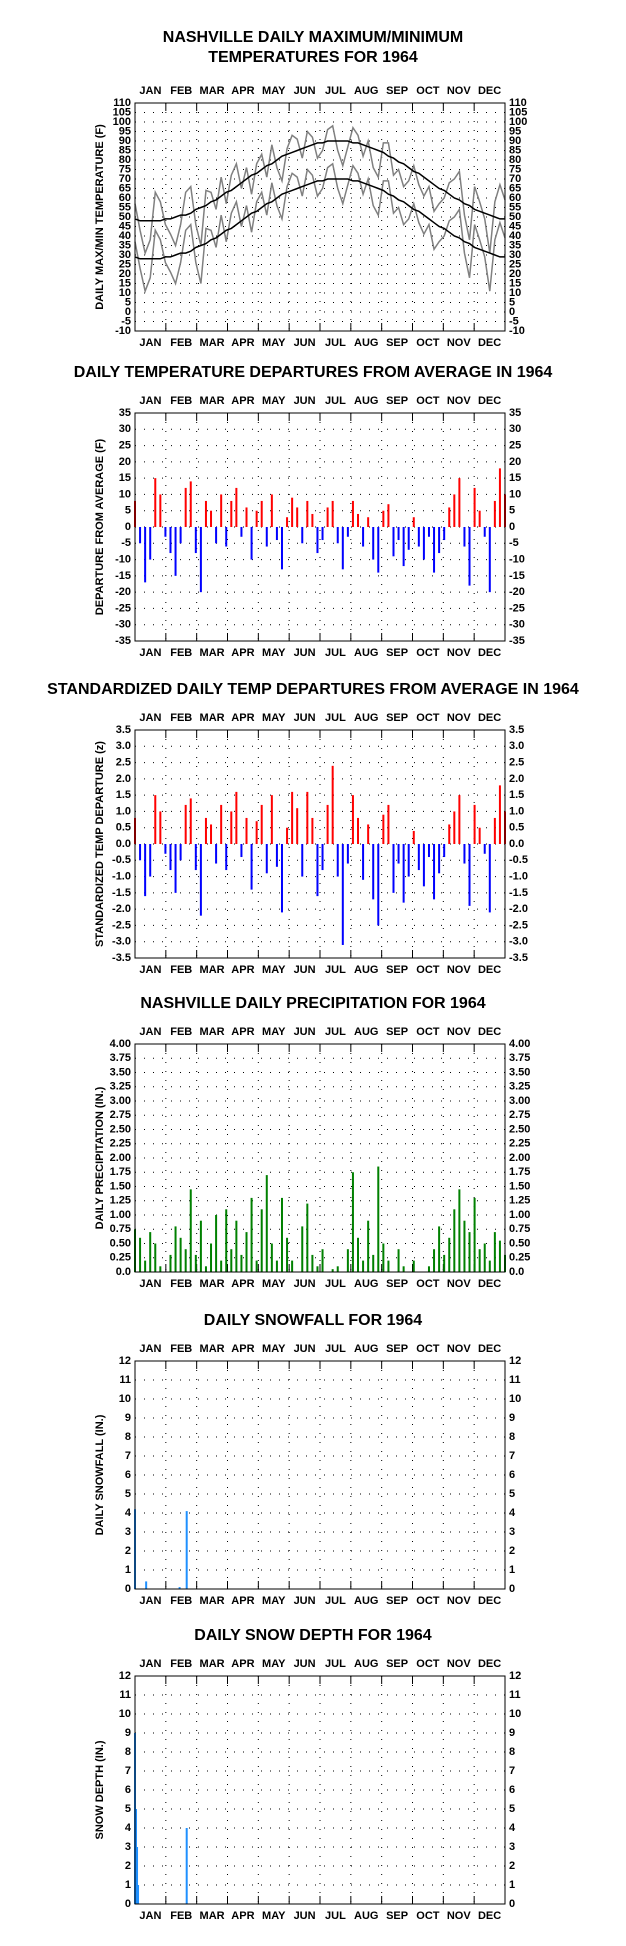 This screenshot has width=626, height=1946. Describe the element at coordinates (519, 1243) in the screenshot. I see `y-tick-label-right: 0.50` at that location.